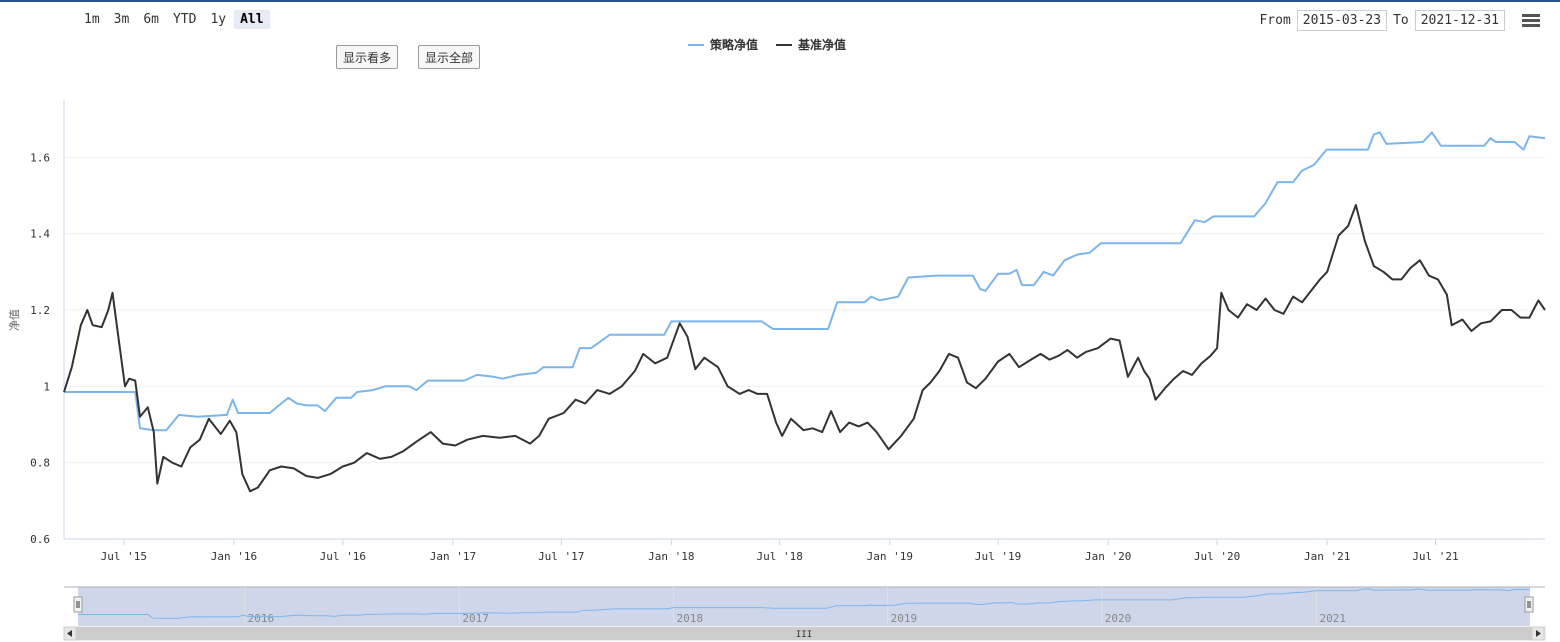  I want to click on navigator-year-label: 2020, so click(1118, 618).